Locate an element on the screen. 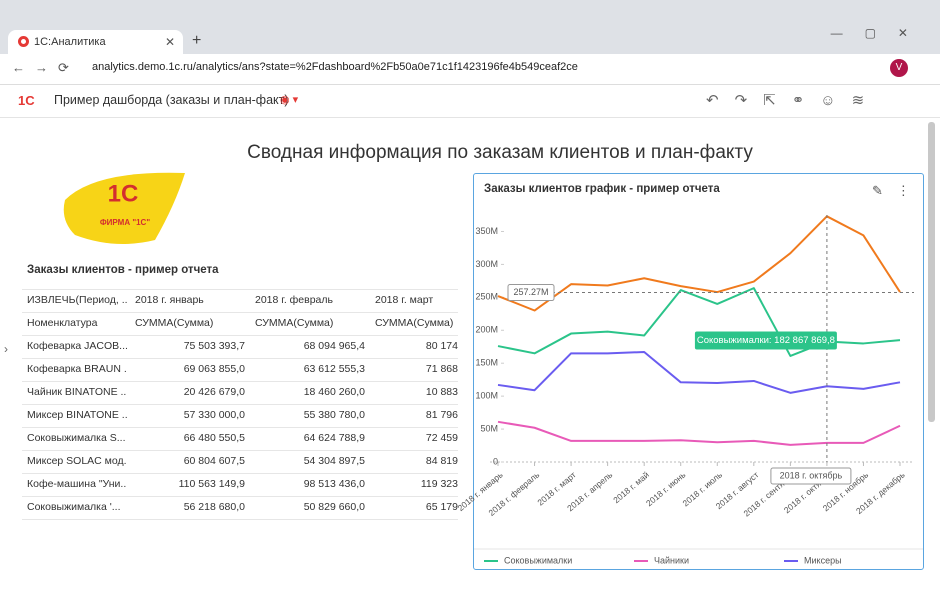 This screenshot has width=940, height=611. app-logo: 1С is located at coordinates (26, 100).